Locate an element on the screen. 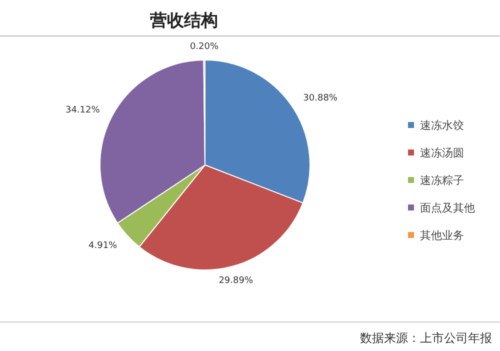  legend-label: 速冻水饺 is located at coordinates (442, 125).